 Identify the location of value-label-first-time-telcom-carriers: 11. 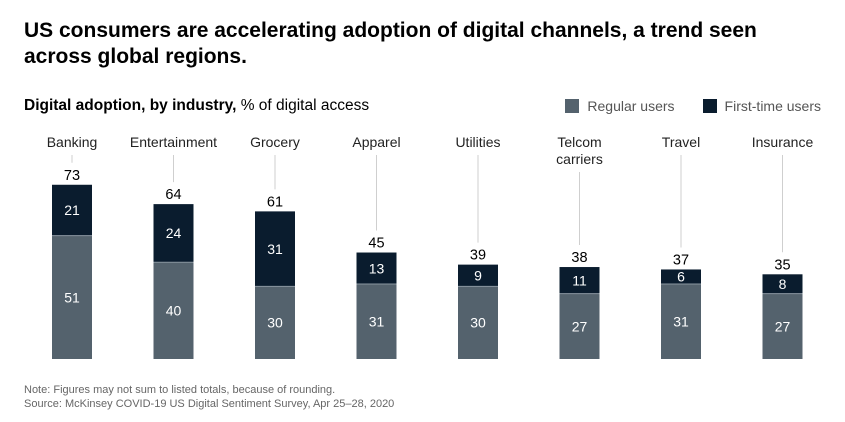
(579, 280).